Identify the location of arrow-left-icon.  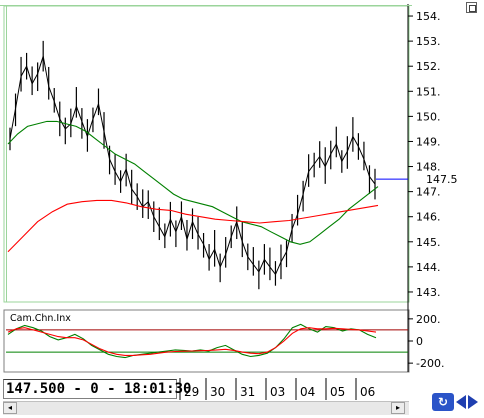
(461, 402).